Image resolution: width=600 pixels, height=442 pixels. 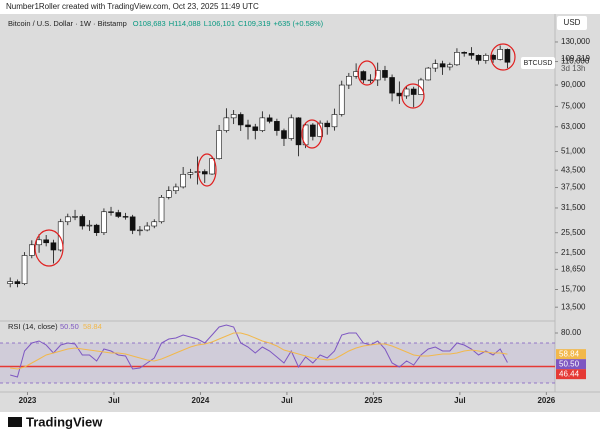 I want to click on symbol: BTCUSD, so click(x=538, y=63).